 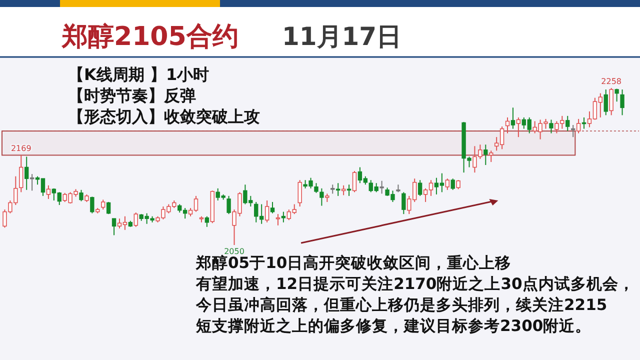 I want to click on text: 有望加速，12日提示可关注2170附近之上30点内试多机会，, so click(x=414, y=284).